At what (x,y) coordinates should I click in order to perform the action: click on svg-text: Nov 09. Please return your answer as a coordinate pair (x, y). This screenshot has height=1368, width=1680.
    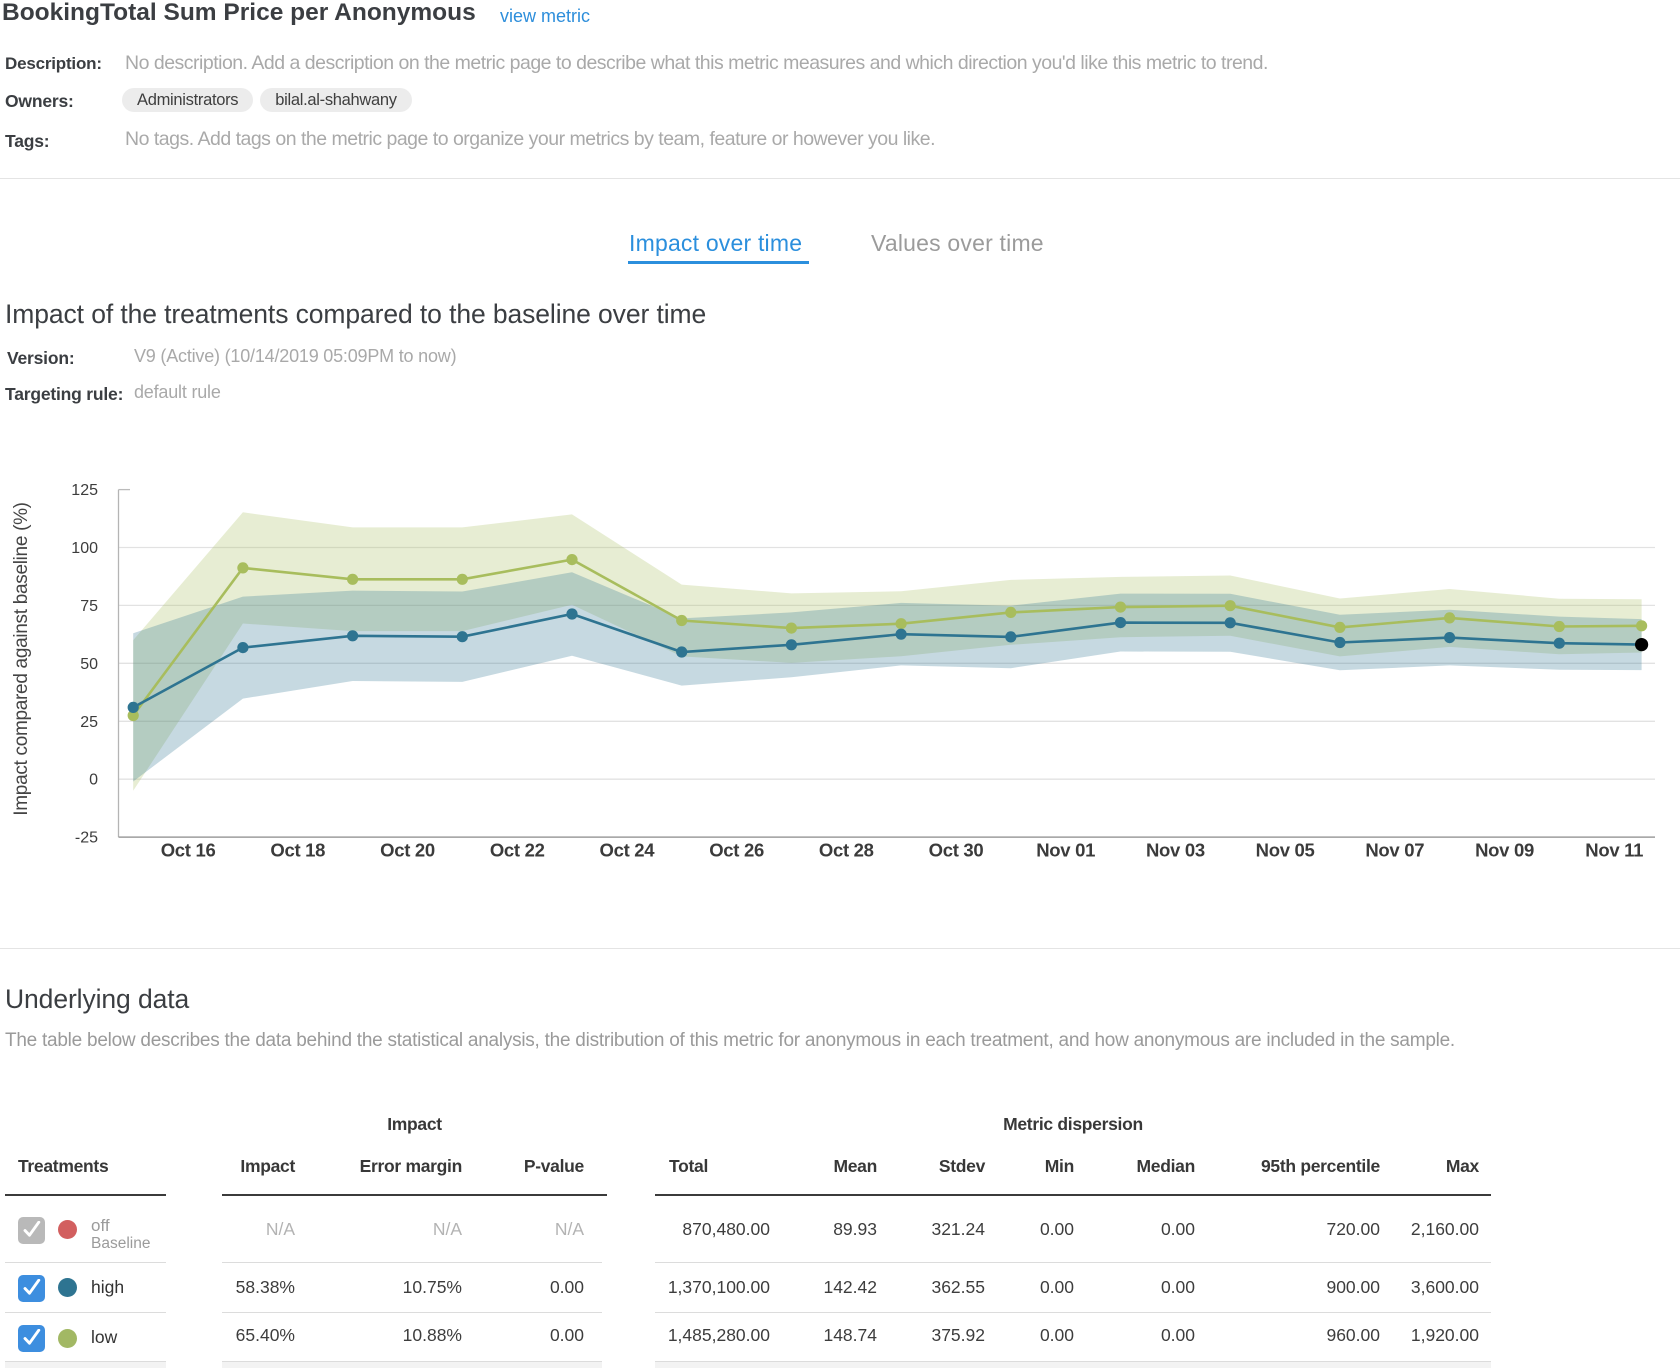
    Looking at the image, I should click on (1504, 850).